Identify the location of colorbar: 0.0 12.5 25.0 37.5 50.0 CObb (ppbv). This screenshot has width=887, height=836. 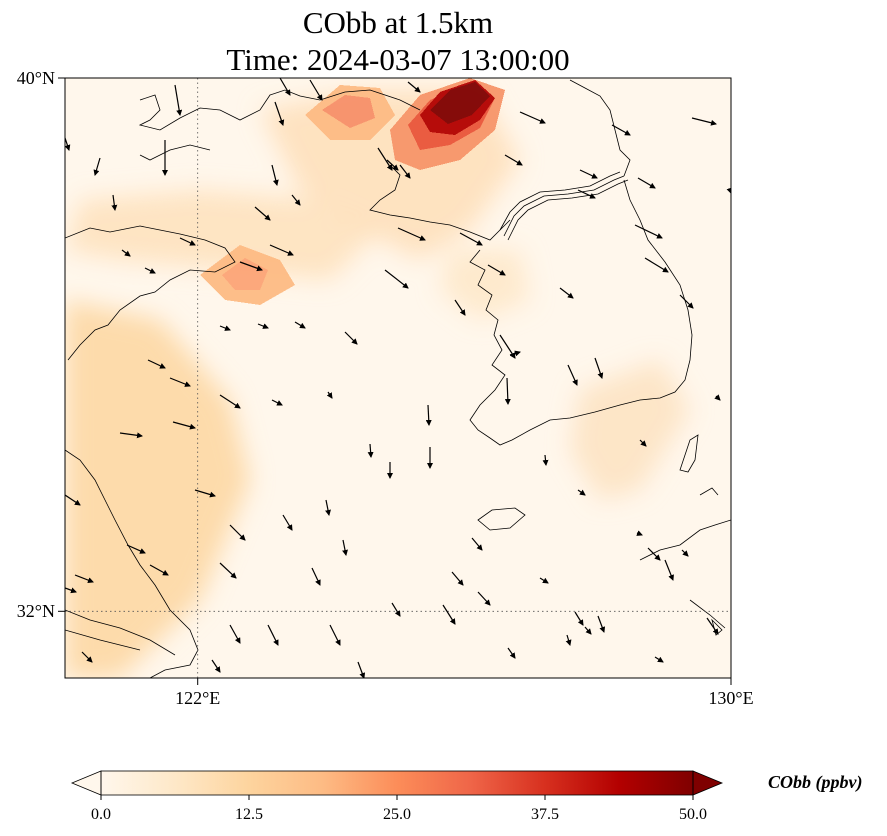
(466, 796).